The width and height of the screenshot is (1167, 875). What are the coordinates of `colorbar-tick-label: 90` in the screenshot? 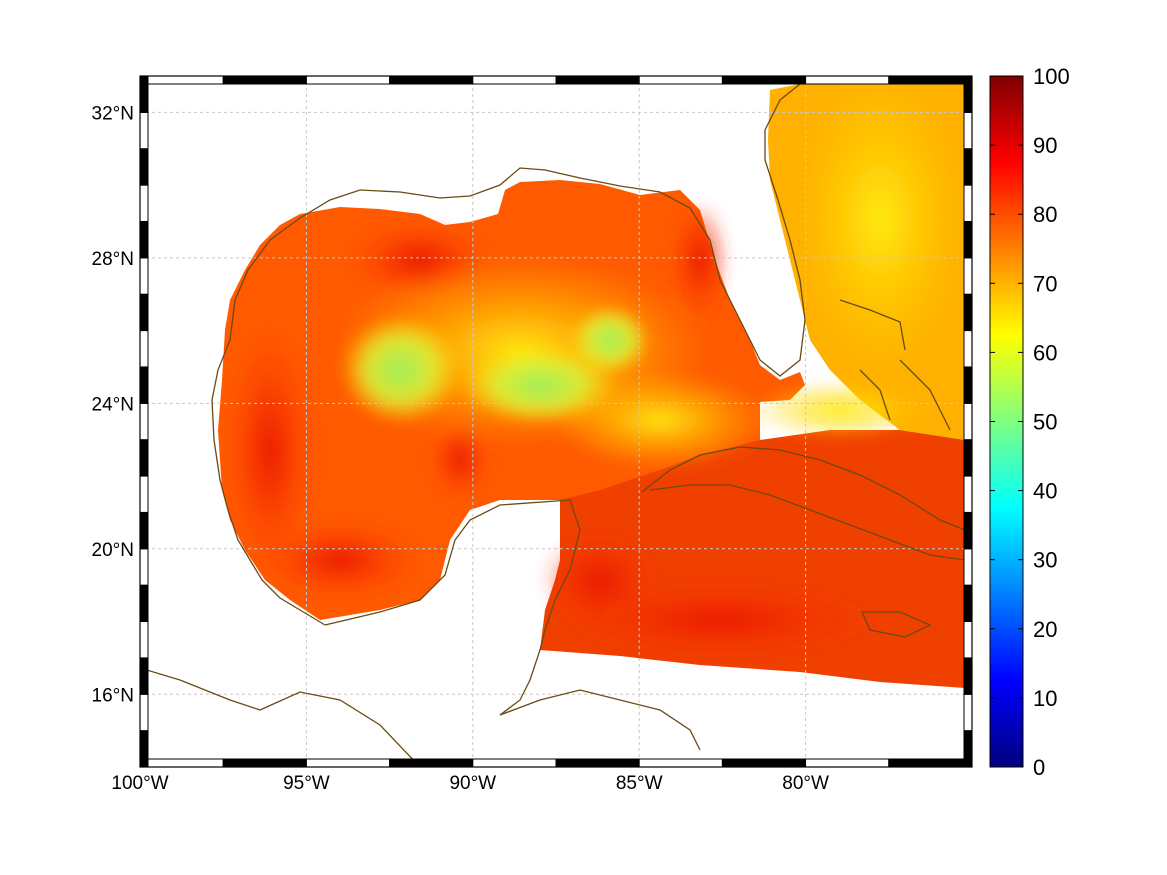 It's located at (1045, 145).